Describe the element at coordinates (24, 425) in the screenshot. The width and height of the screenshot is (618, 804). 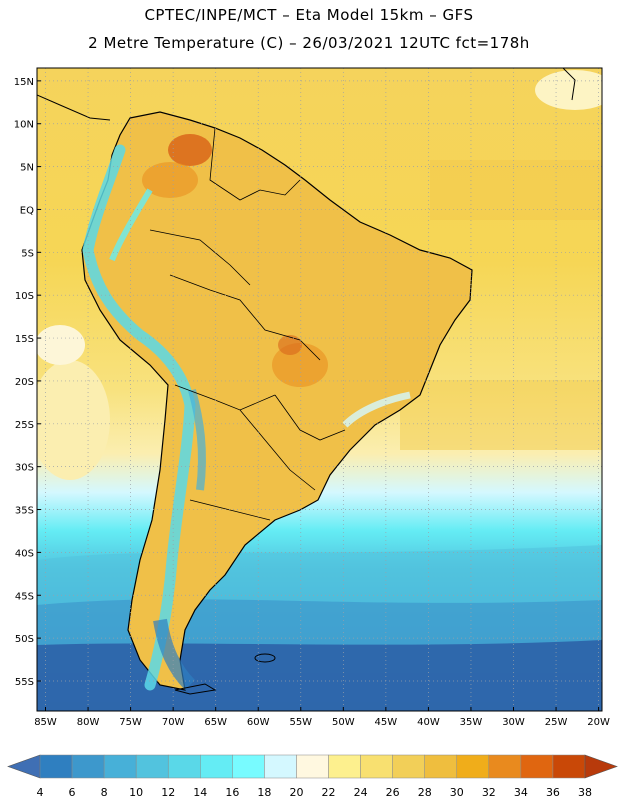
I see `lat-label: 25S` at that location.